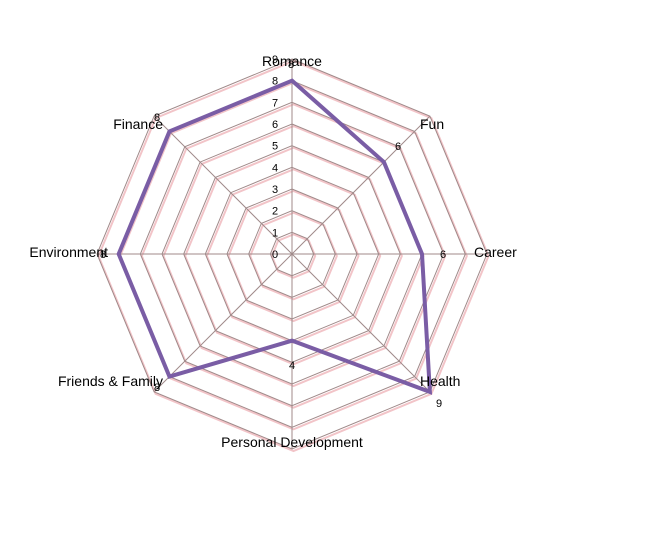 This screenshot has width=671, height=542. Describe the element at coordinates (110, 381) in the screenshot. I see `category-label: Friends & Family` at that location.